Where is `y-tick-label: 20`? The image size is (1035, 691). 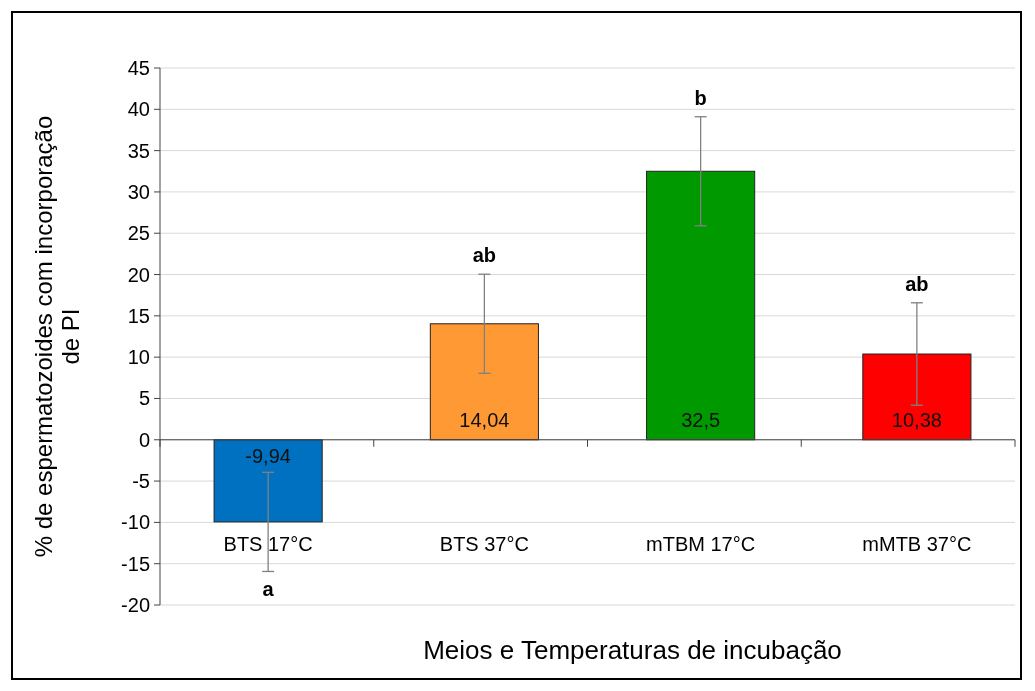 y-tick-label: 20 is located at coordinates (138, 274).